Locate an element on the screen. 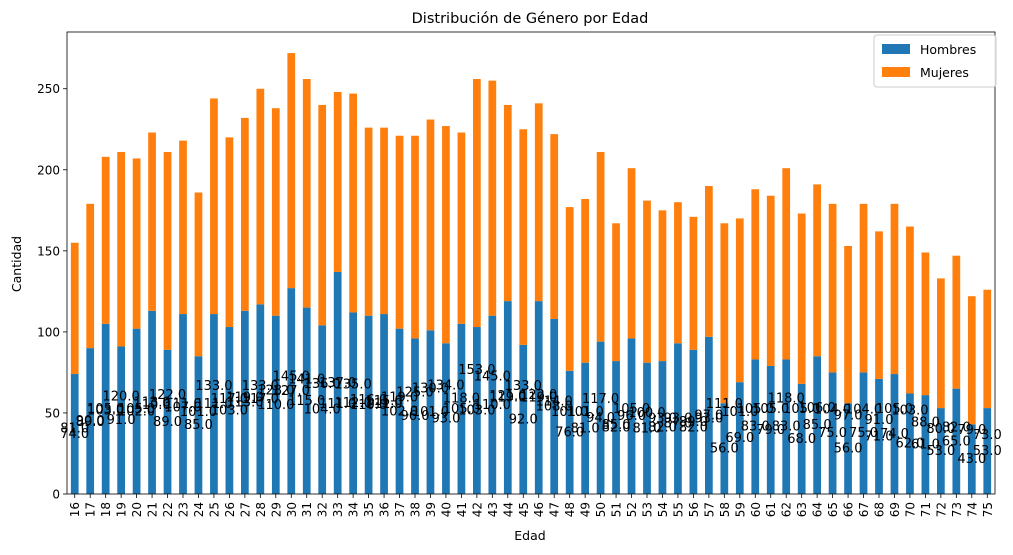  data-label-mujeres-20: 105.0 is located at coordinates (136, 409).